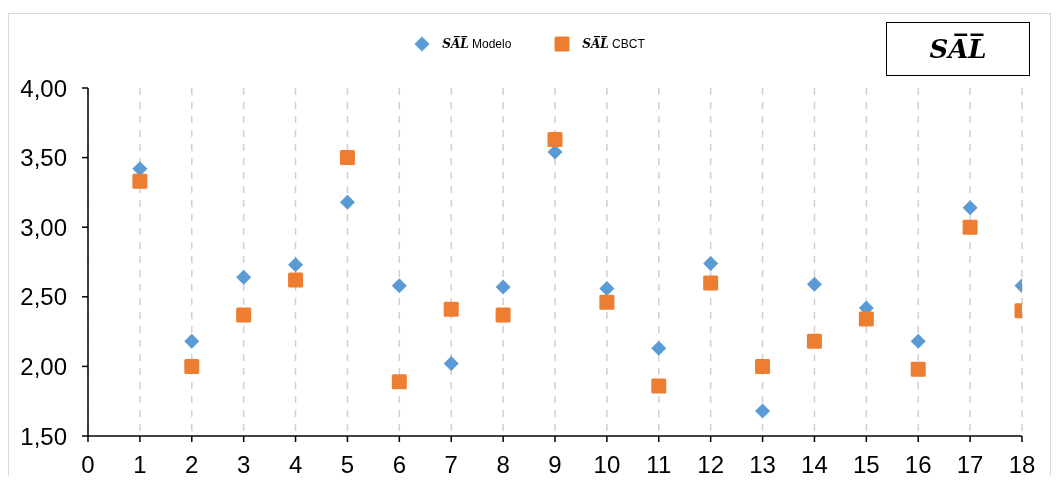 Image resolution: width=1059 pixels, height=484 pixels. What do you see at coordinates (43, 88) in the screenshot?
I see `y-tick-label: 4,00` at bounding box center [43, 88].